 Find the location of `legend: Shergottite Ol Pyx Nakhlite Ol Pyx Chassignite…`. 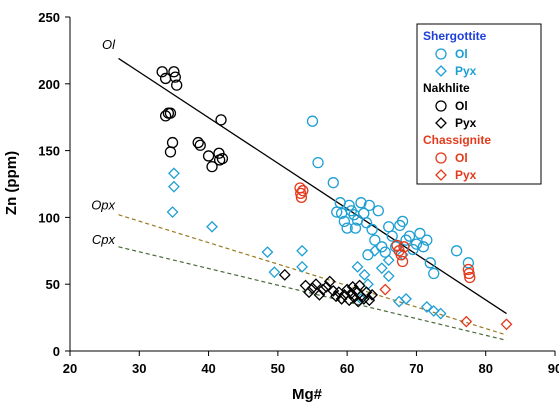

legend: Shergottite Ol Pyx Nakhlite Ol Pyx Chassignite… is located at coordinates (479, 104).